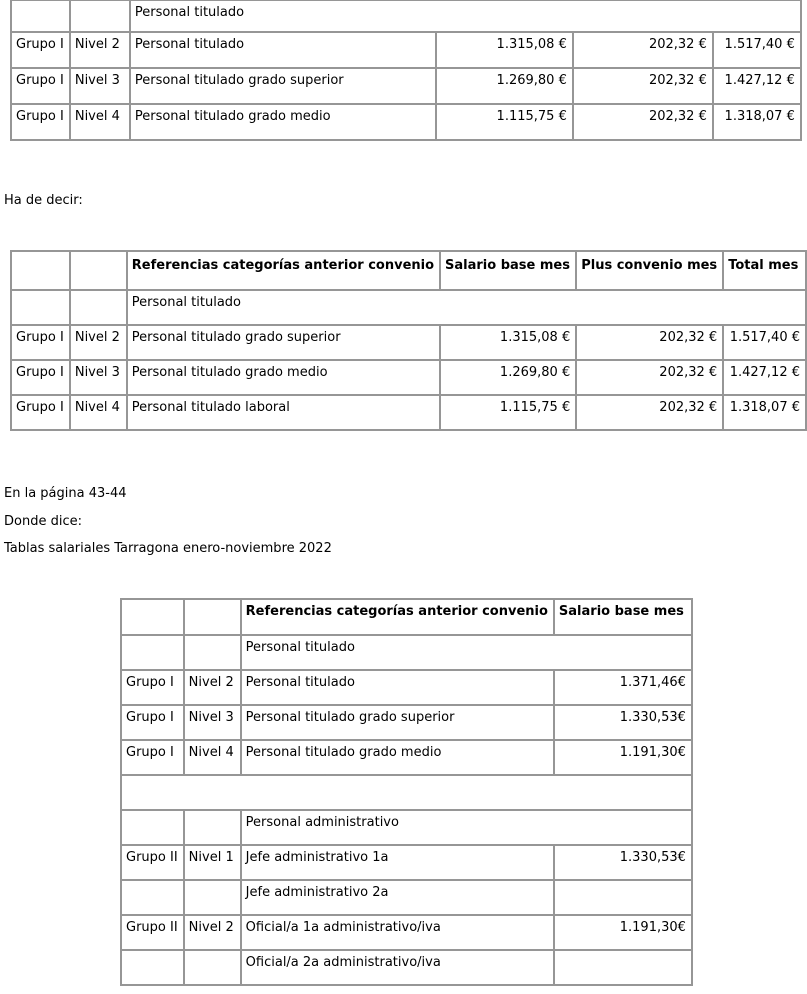  Describe the element at coordinates (212, 862) in the screenshot. I see `cell-nivel: Nivel 1` at that location.